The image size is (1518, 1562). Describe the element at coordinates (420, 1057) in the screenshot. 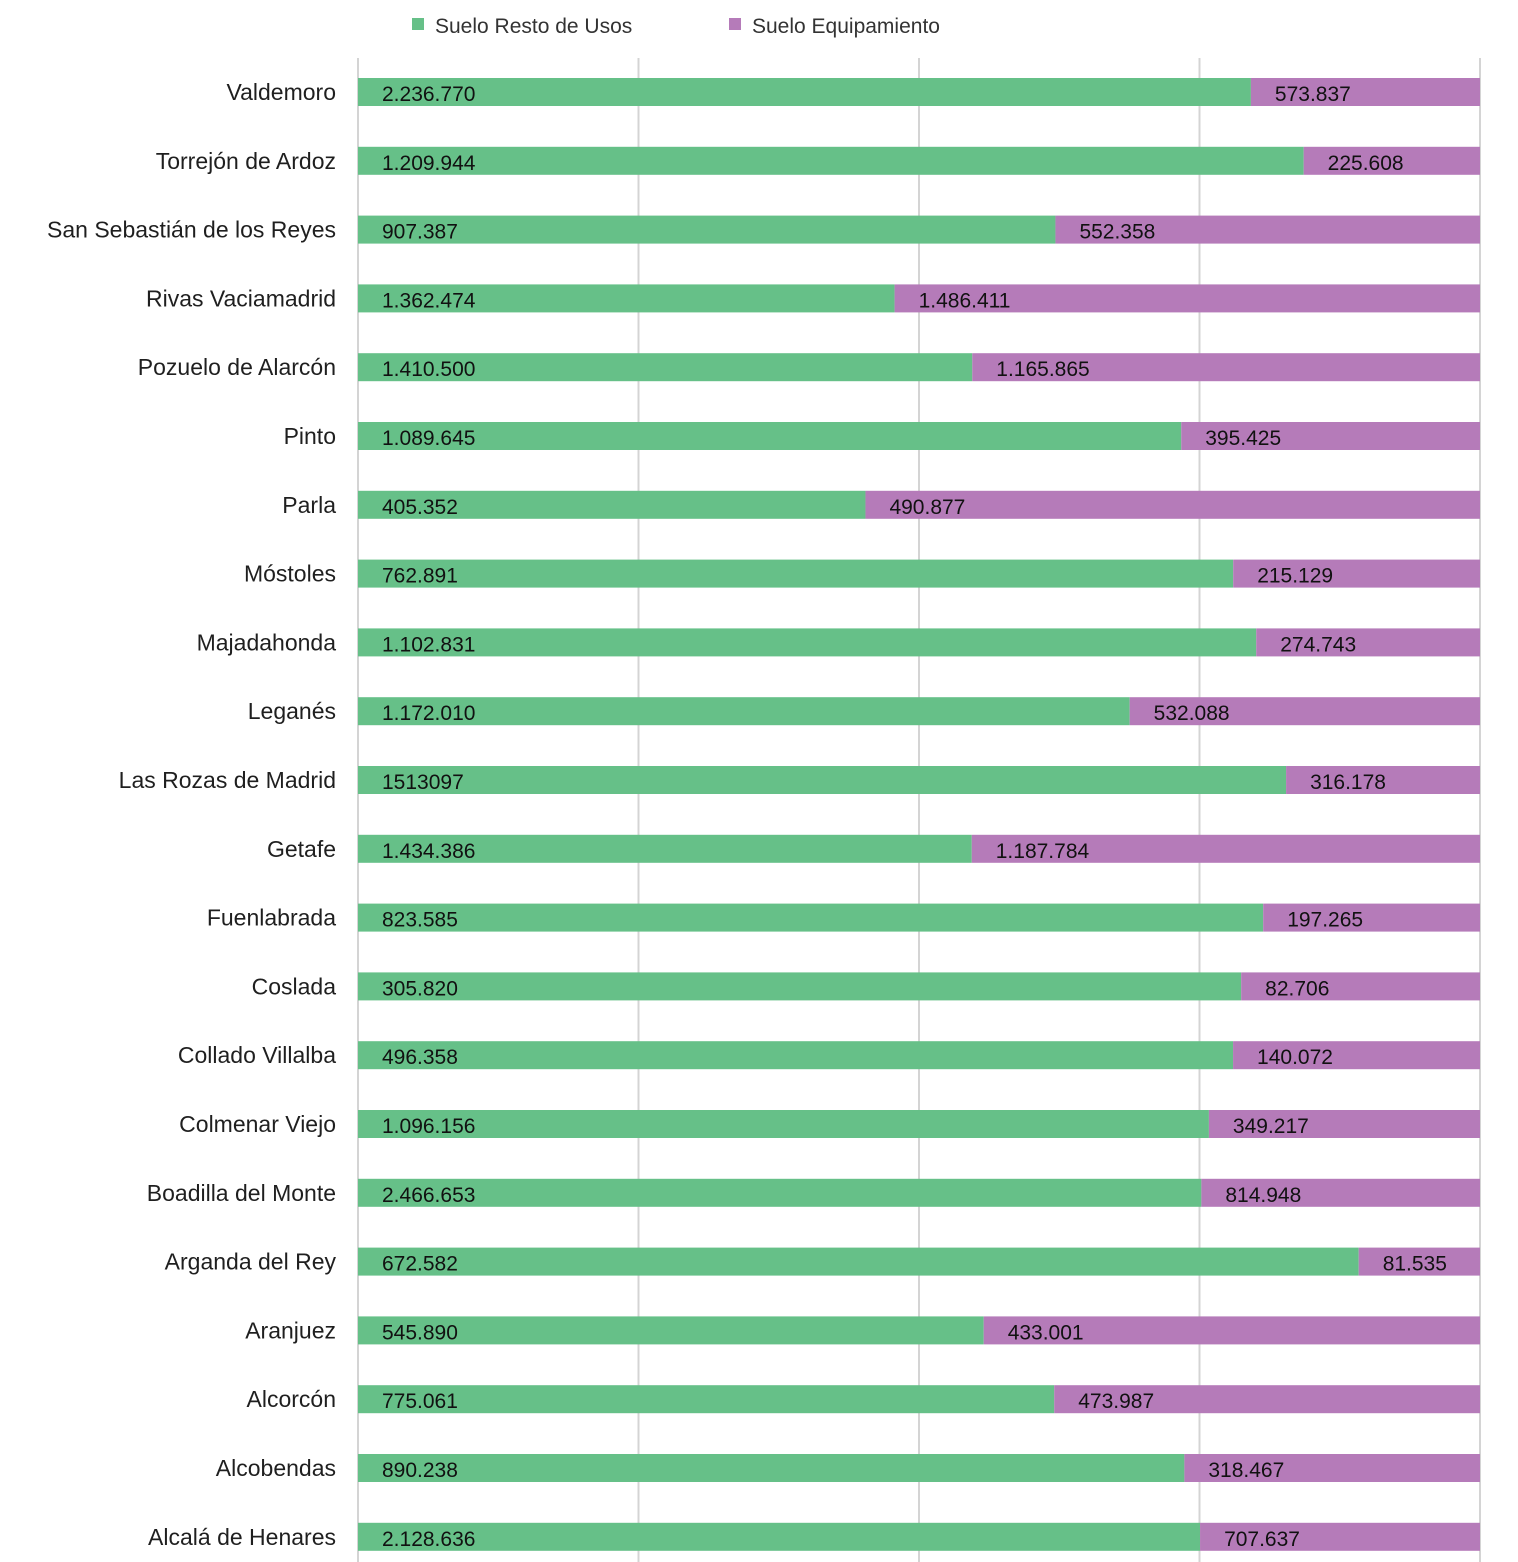

I see `data-label: 496.358` at that location.